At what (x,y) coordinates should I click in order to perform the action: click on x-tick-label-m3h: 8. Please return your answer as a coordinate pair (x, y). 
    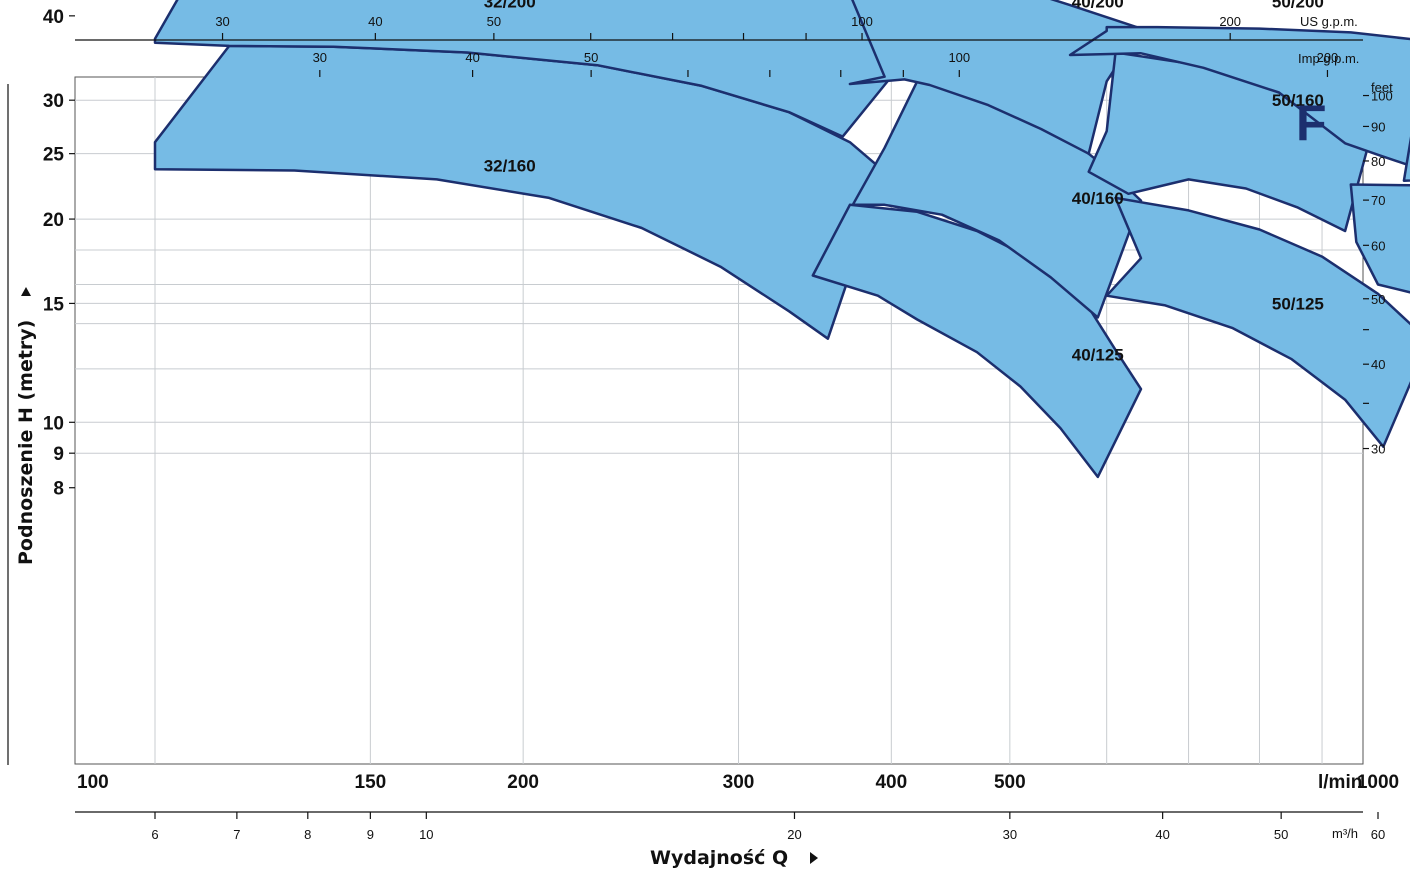
    Looking at the image, I should click on (307, 834).